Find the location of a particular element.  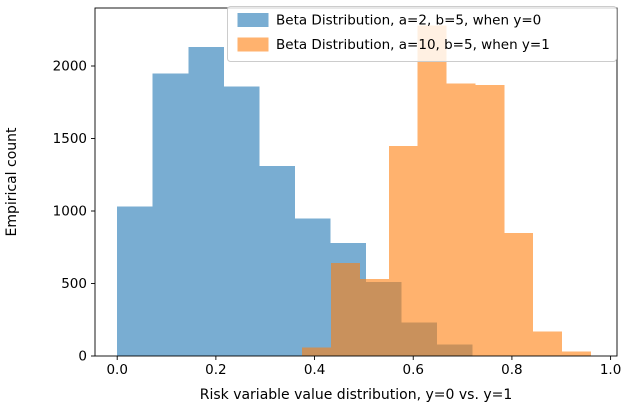

y-tick-label: 500 is located at coordinates (74, 284).